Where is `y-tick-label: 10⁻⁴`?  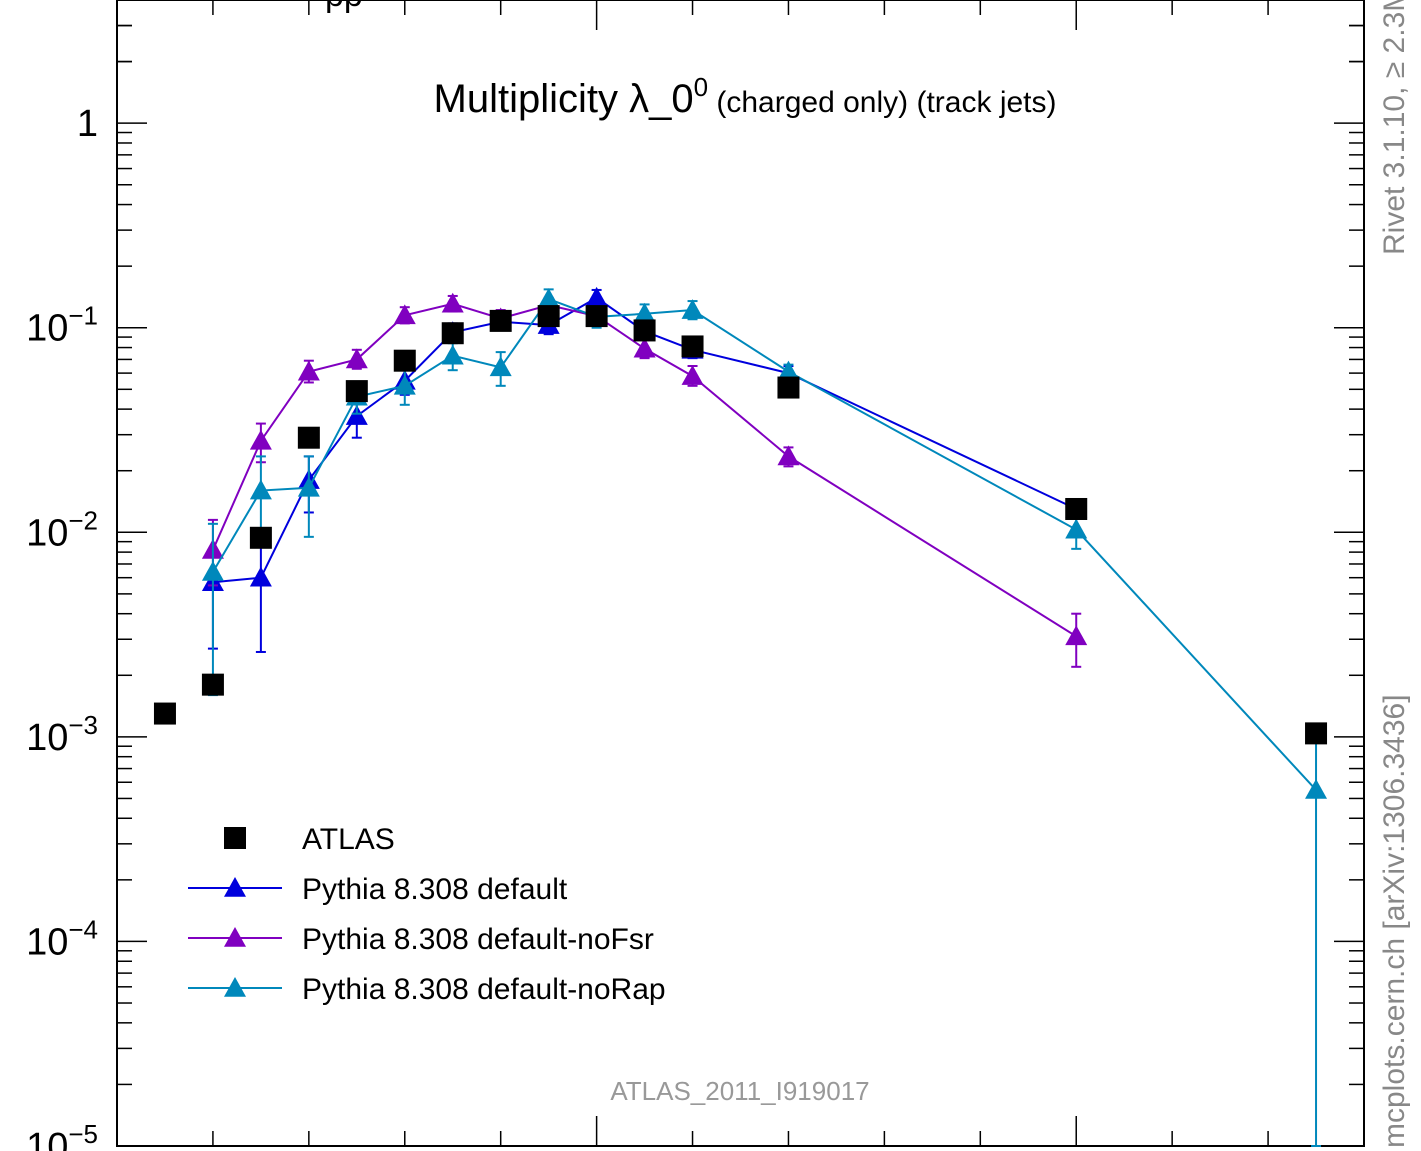
y-tick-label: 10⁻⁴ is located at coordinates (62, 938).